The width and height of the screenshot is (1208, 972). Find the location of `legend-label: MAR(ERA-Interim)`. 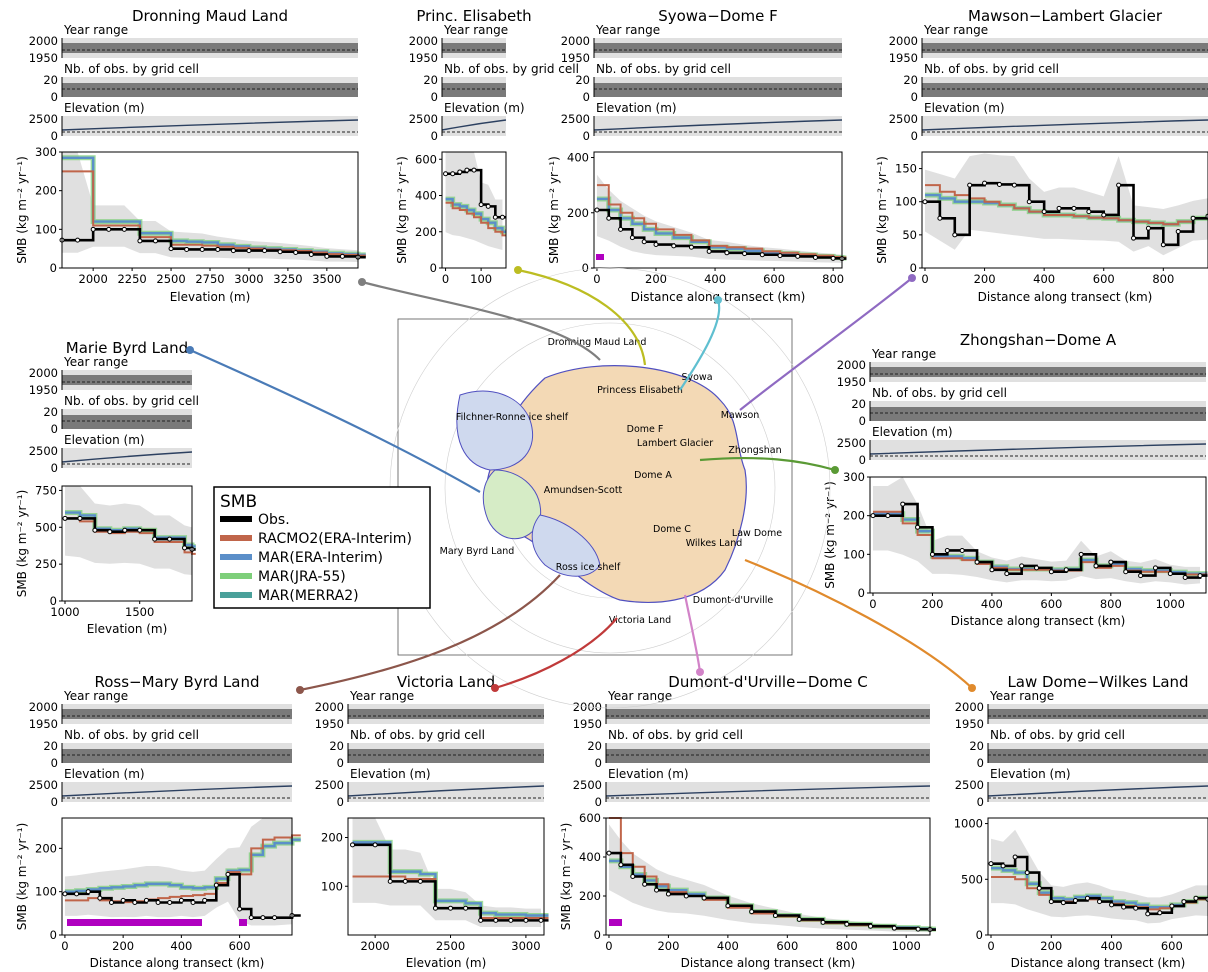

legend-label: MAR(ERA-Interim) is located at coordinates (320, 558).